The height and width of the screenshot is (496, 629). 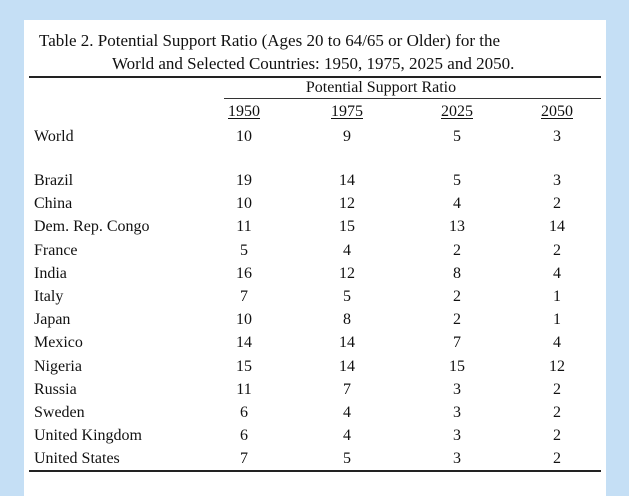 I want to click on row-italy-value-2050: 1, so click(x=557, y=296).